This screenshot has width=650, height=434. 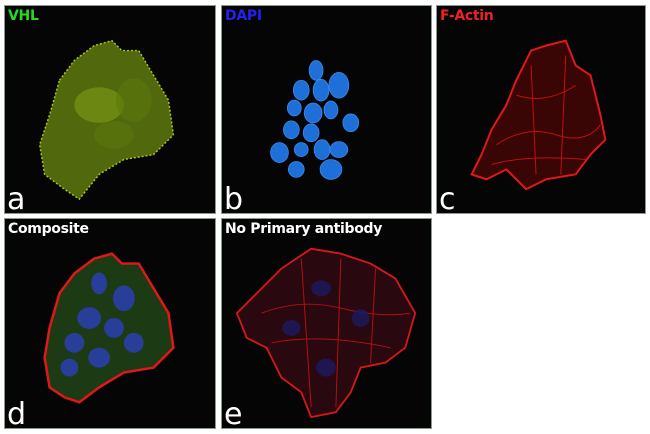 I want to click on dapi-micrograph, so click(x=315, y=120).